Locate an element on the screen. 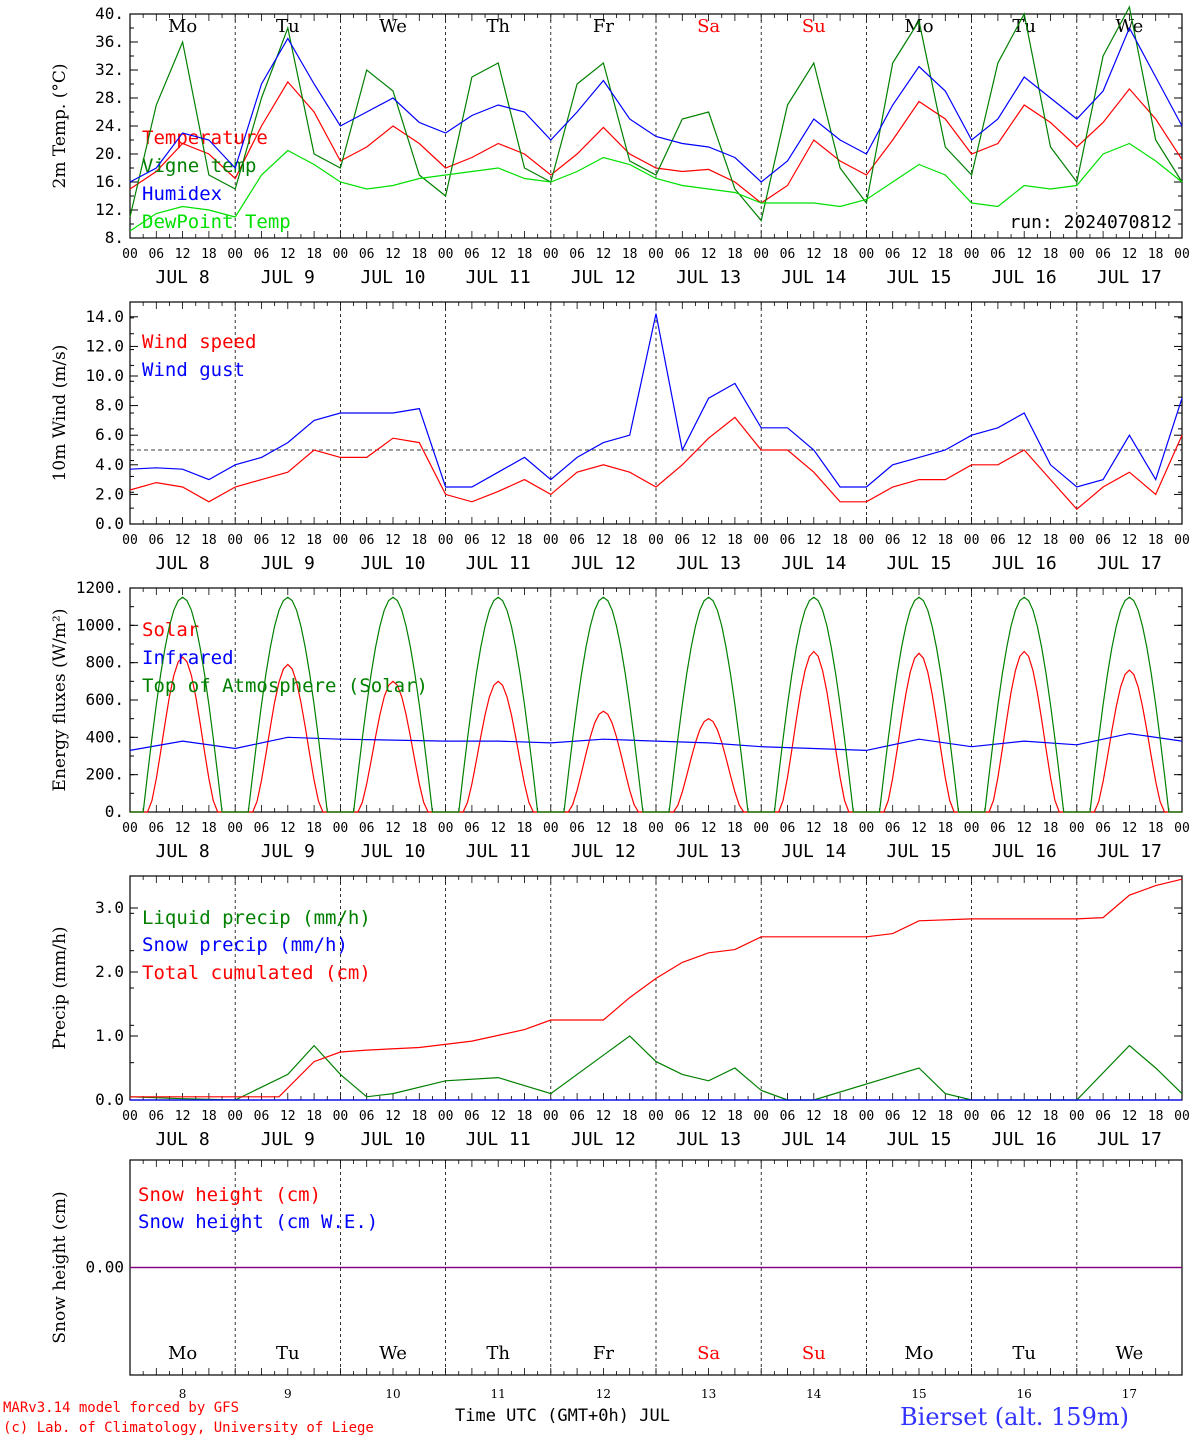 This screenshot has height=1440, width=1194. y-tick-label: 12.0 is located at coordinates (104, 345).